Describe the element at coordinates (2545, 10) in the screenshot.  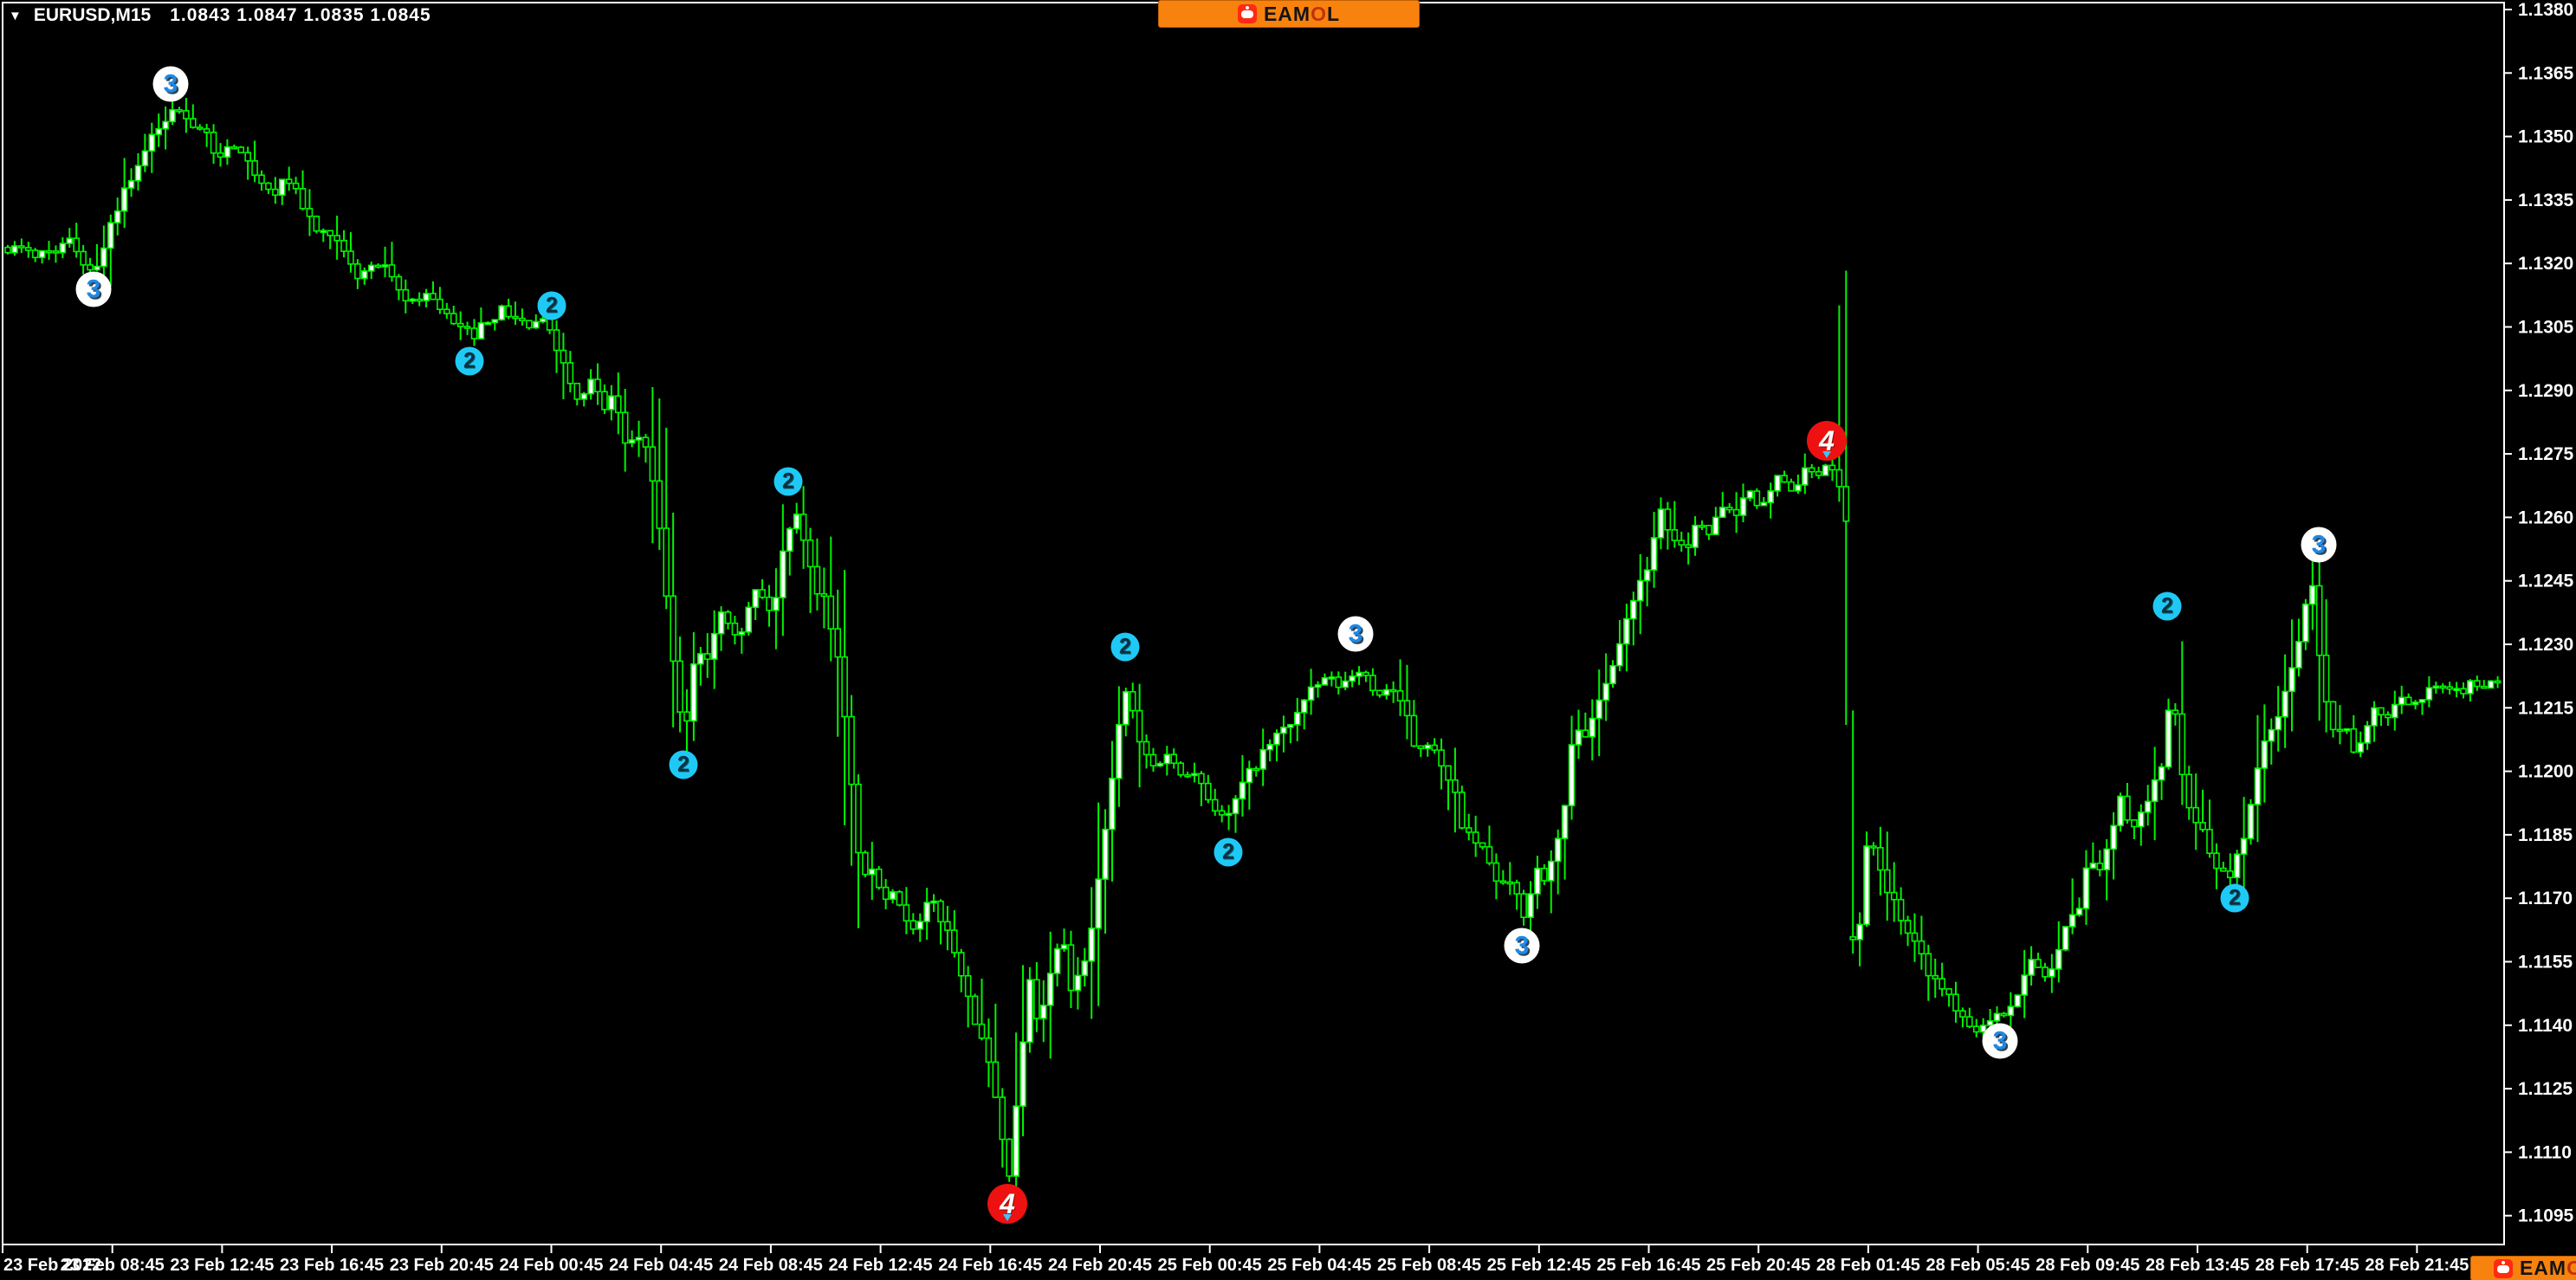
I see `price-axis-label: 1.1380` at that location.